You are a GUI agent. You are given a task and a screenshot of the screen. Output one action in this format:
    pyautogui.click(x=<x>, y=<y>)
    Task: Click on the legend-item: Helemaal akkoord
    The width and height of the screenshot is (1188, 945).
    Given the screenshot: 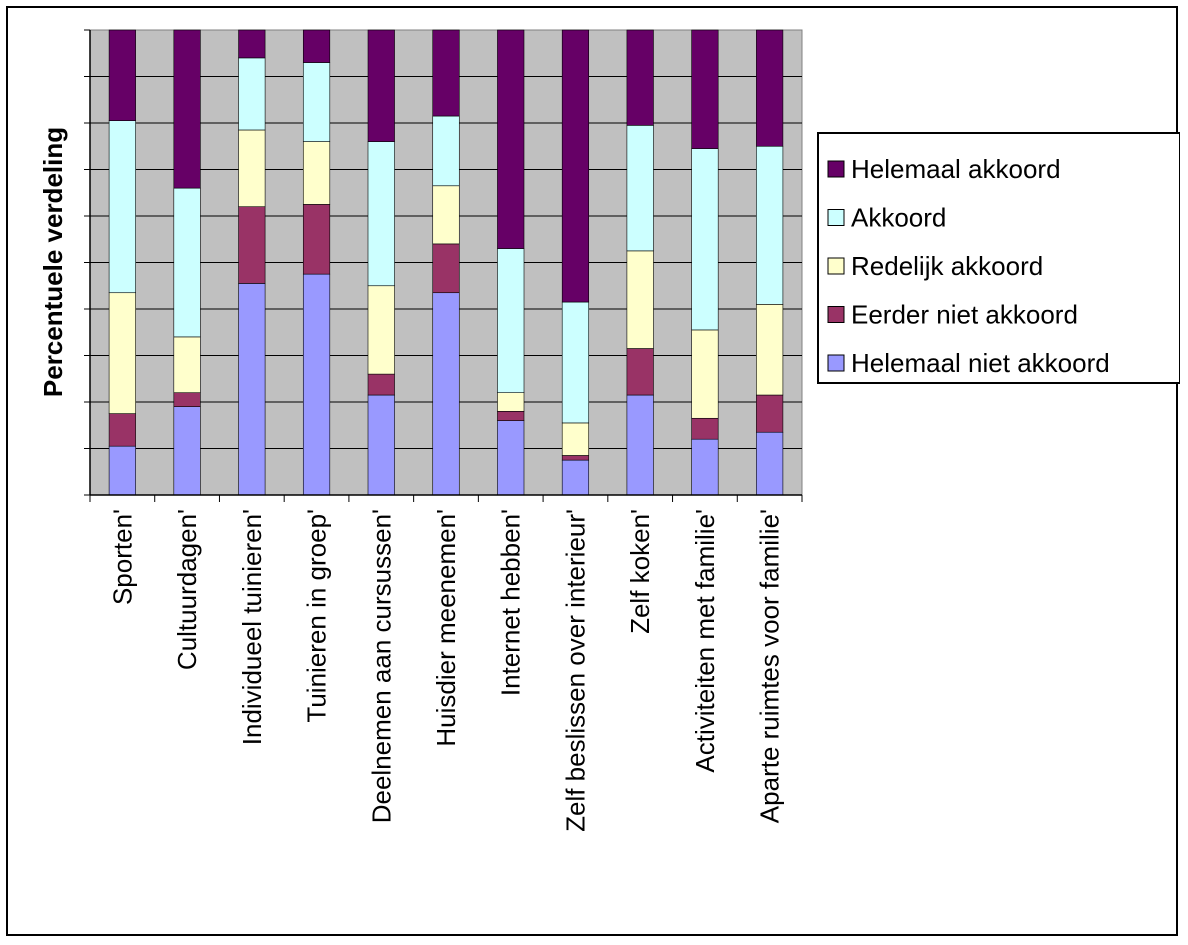 What is the action you would take?
    pyautogui.click(x=944, y=169)
    